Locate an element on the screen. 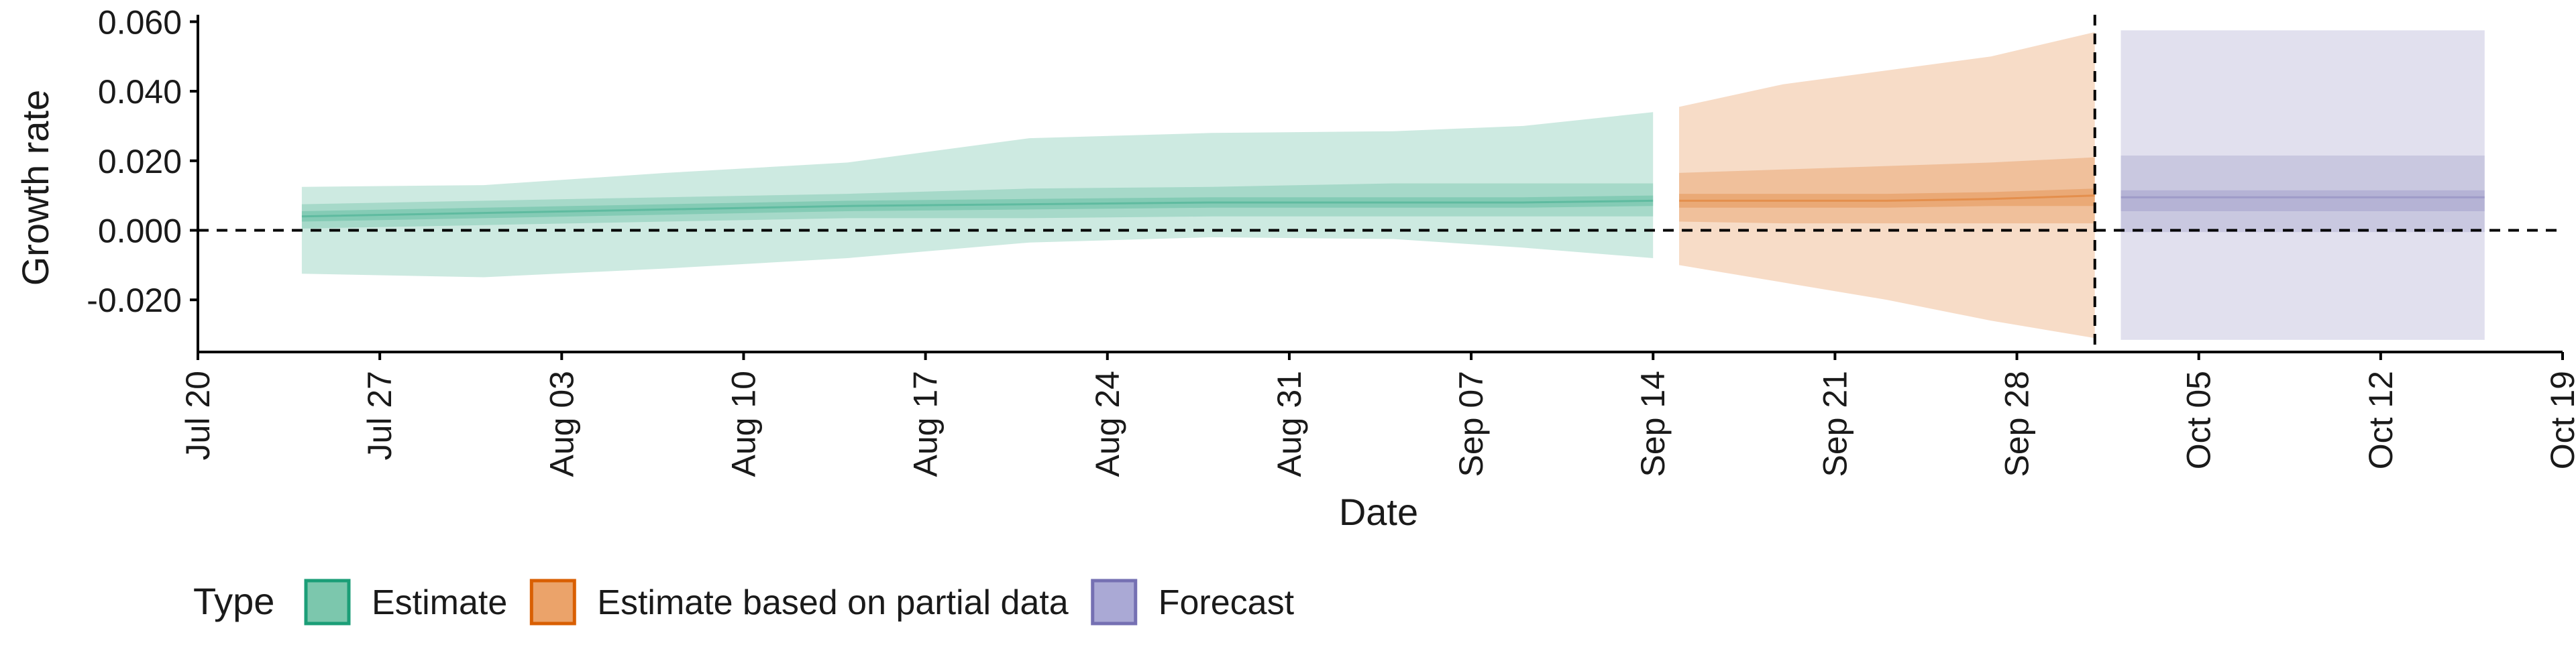 The width and height of the screenshot is (2576, 647). y-axis-title: Growth rate is located at coordinates (35, 188).